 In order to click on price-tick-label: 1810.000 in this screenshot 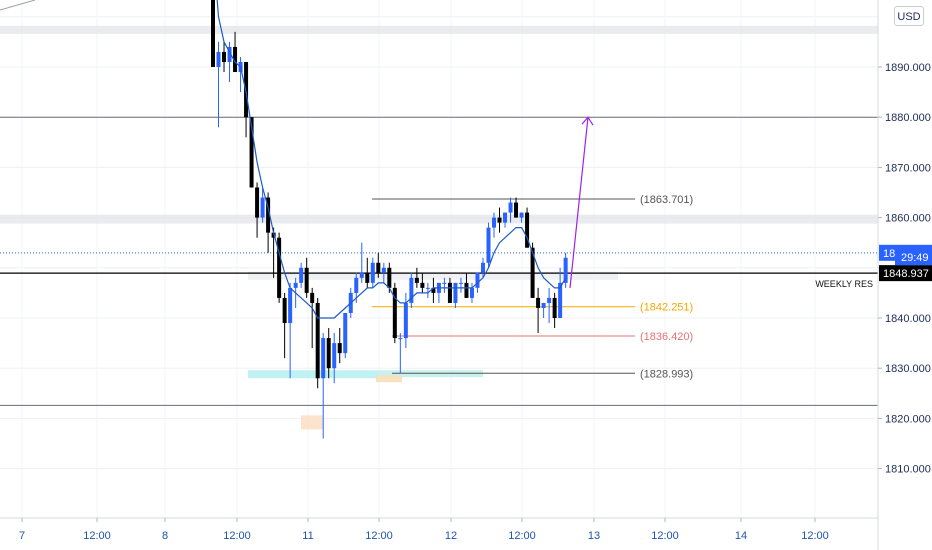, I will do `click(908, 470)`.